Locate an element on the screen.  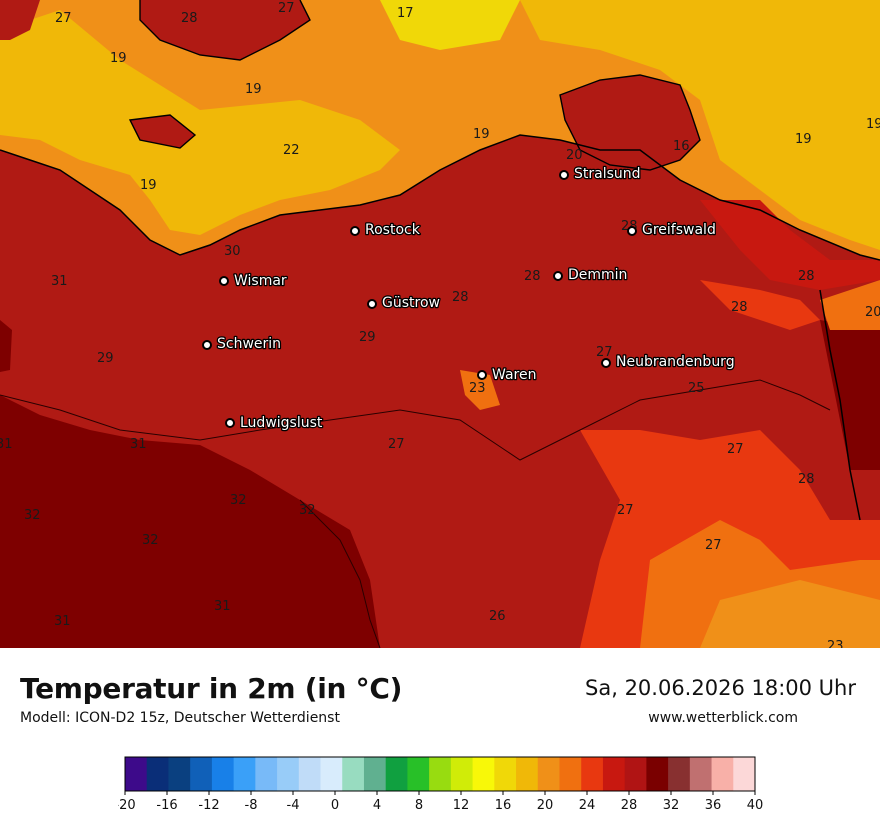
city-label: Schwerin is located at coordinates (249, 344).